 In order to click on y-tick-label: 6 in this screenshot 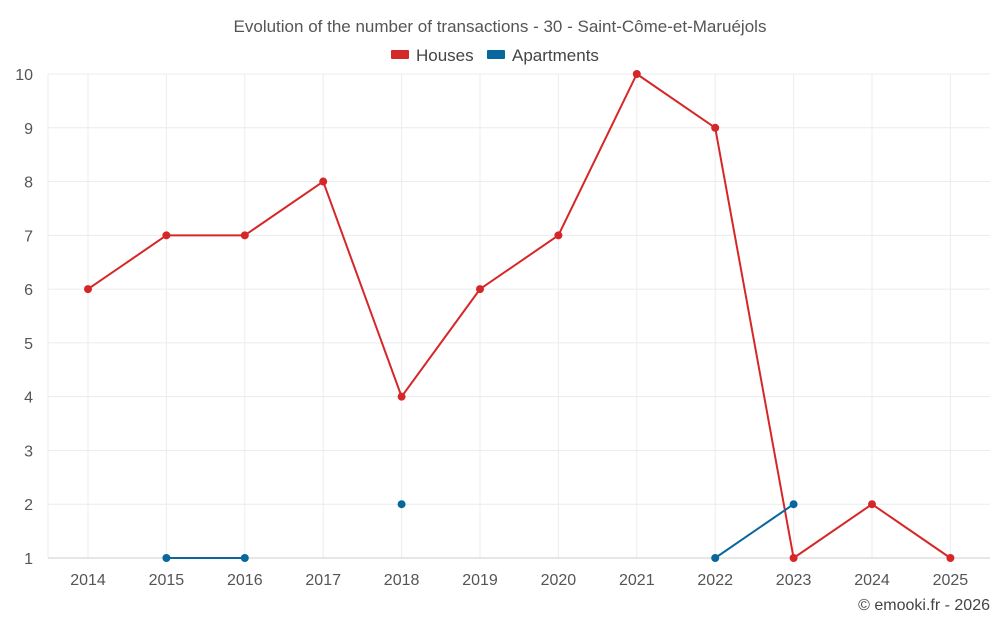, I will do `click(28, 290)`.